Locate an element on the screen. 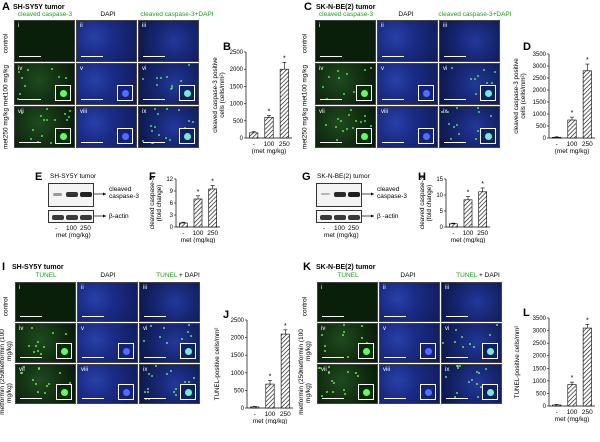 This screenshot has width=600, height=442. tile-numeral: iv is located at coordinates (321, 69).